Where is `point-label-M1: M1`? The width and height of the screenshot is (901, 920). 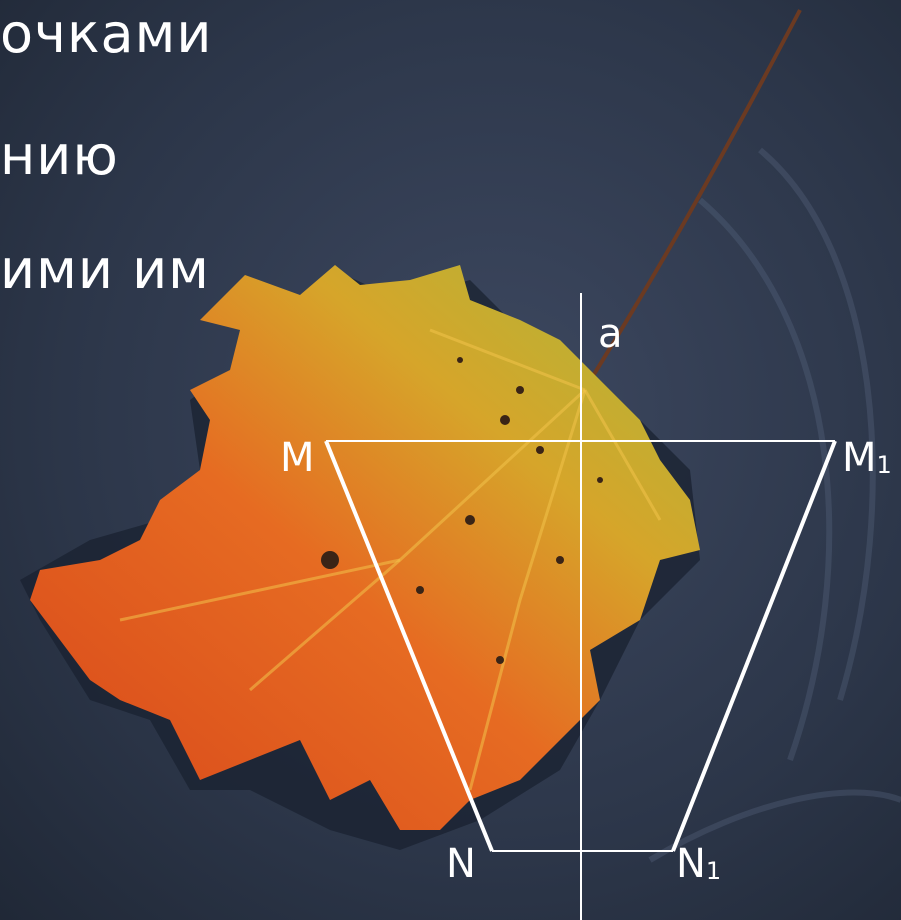 point-label-M1: M1 is located at coordinates (867, 458).